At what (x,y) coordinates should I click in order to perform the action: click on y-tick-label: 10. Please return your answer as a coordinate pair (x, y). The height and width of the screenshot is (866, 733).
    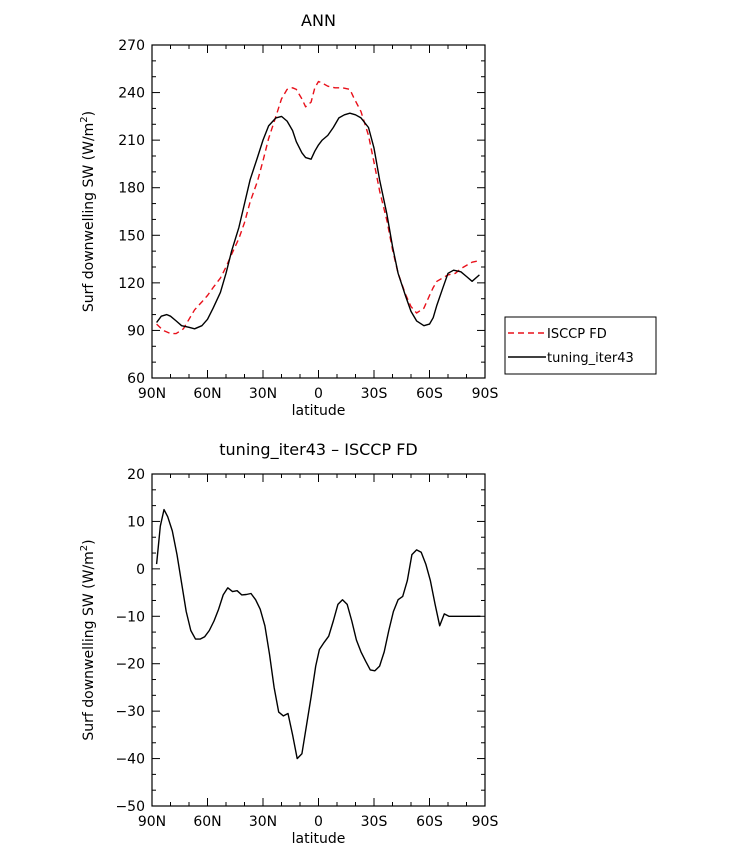
    Looking at the image, I should click on (136, 522).